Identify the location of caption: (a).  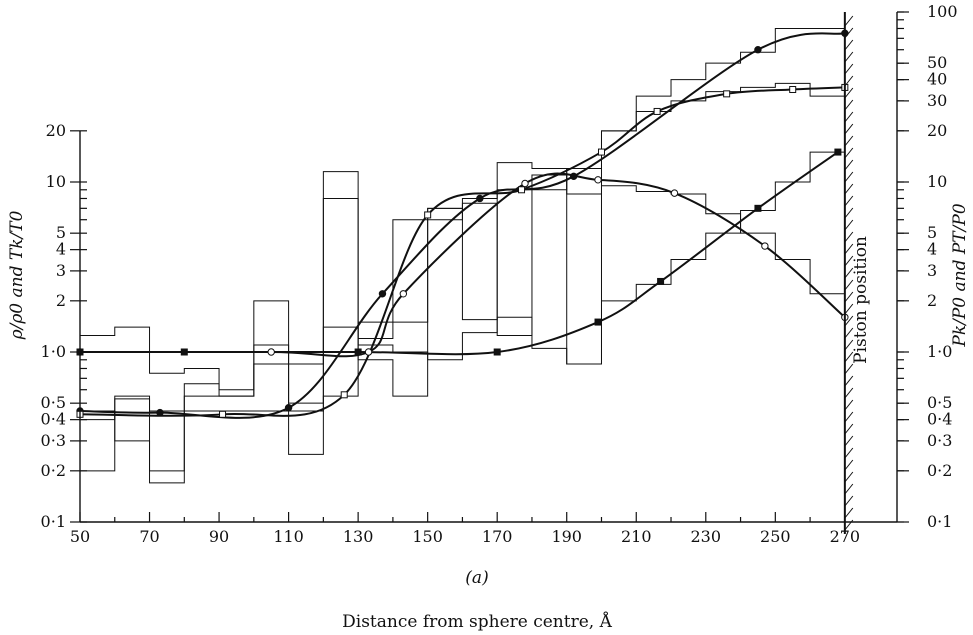
(476, 578).